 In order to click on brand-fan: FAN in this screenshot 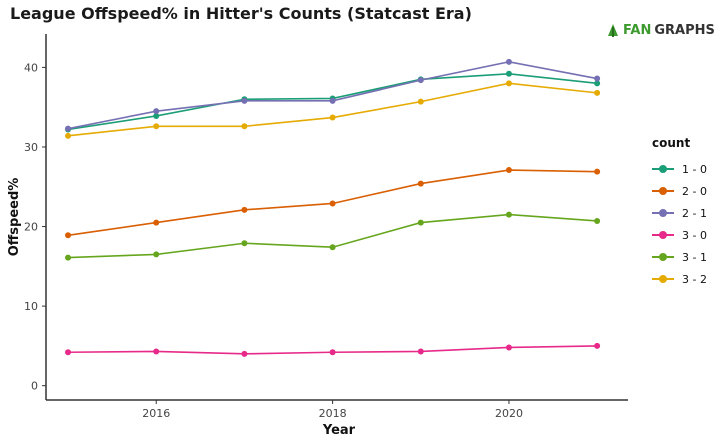, I will do `click(637, 30)`.